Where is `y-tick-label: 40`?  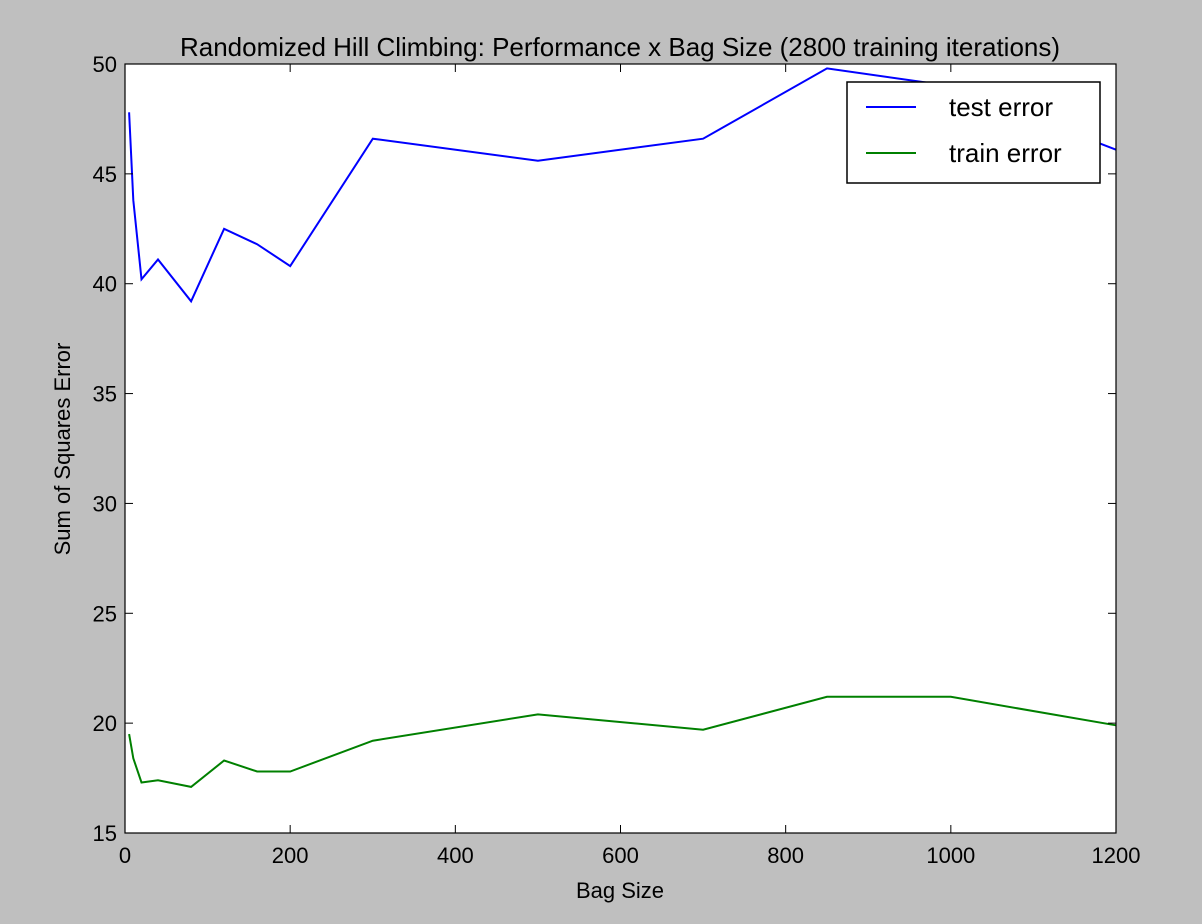 y-tick-label: 40 is located at coordinates (105, 284).